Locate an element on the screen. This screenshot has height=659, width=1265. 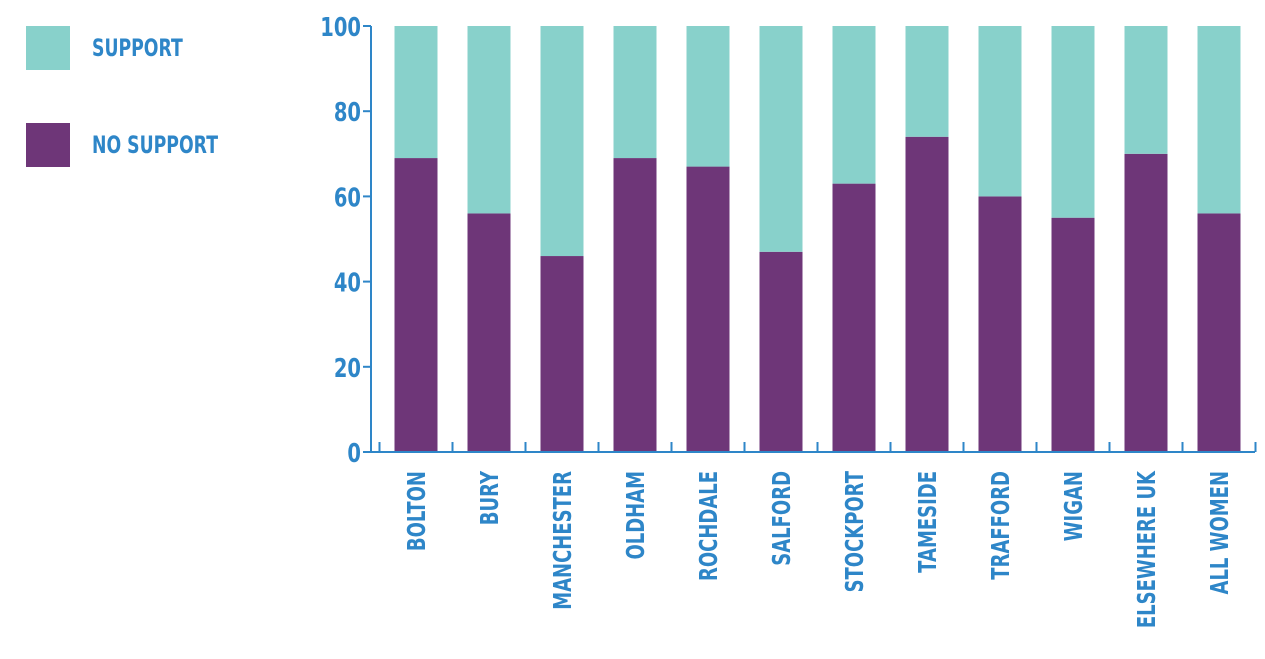
x-tick-label-oldham: OLDHAM is located at coordinates (636, 515).